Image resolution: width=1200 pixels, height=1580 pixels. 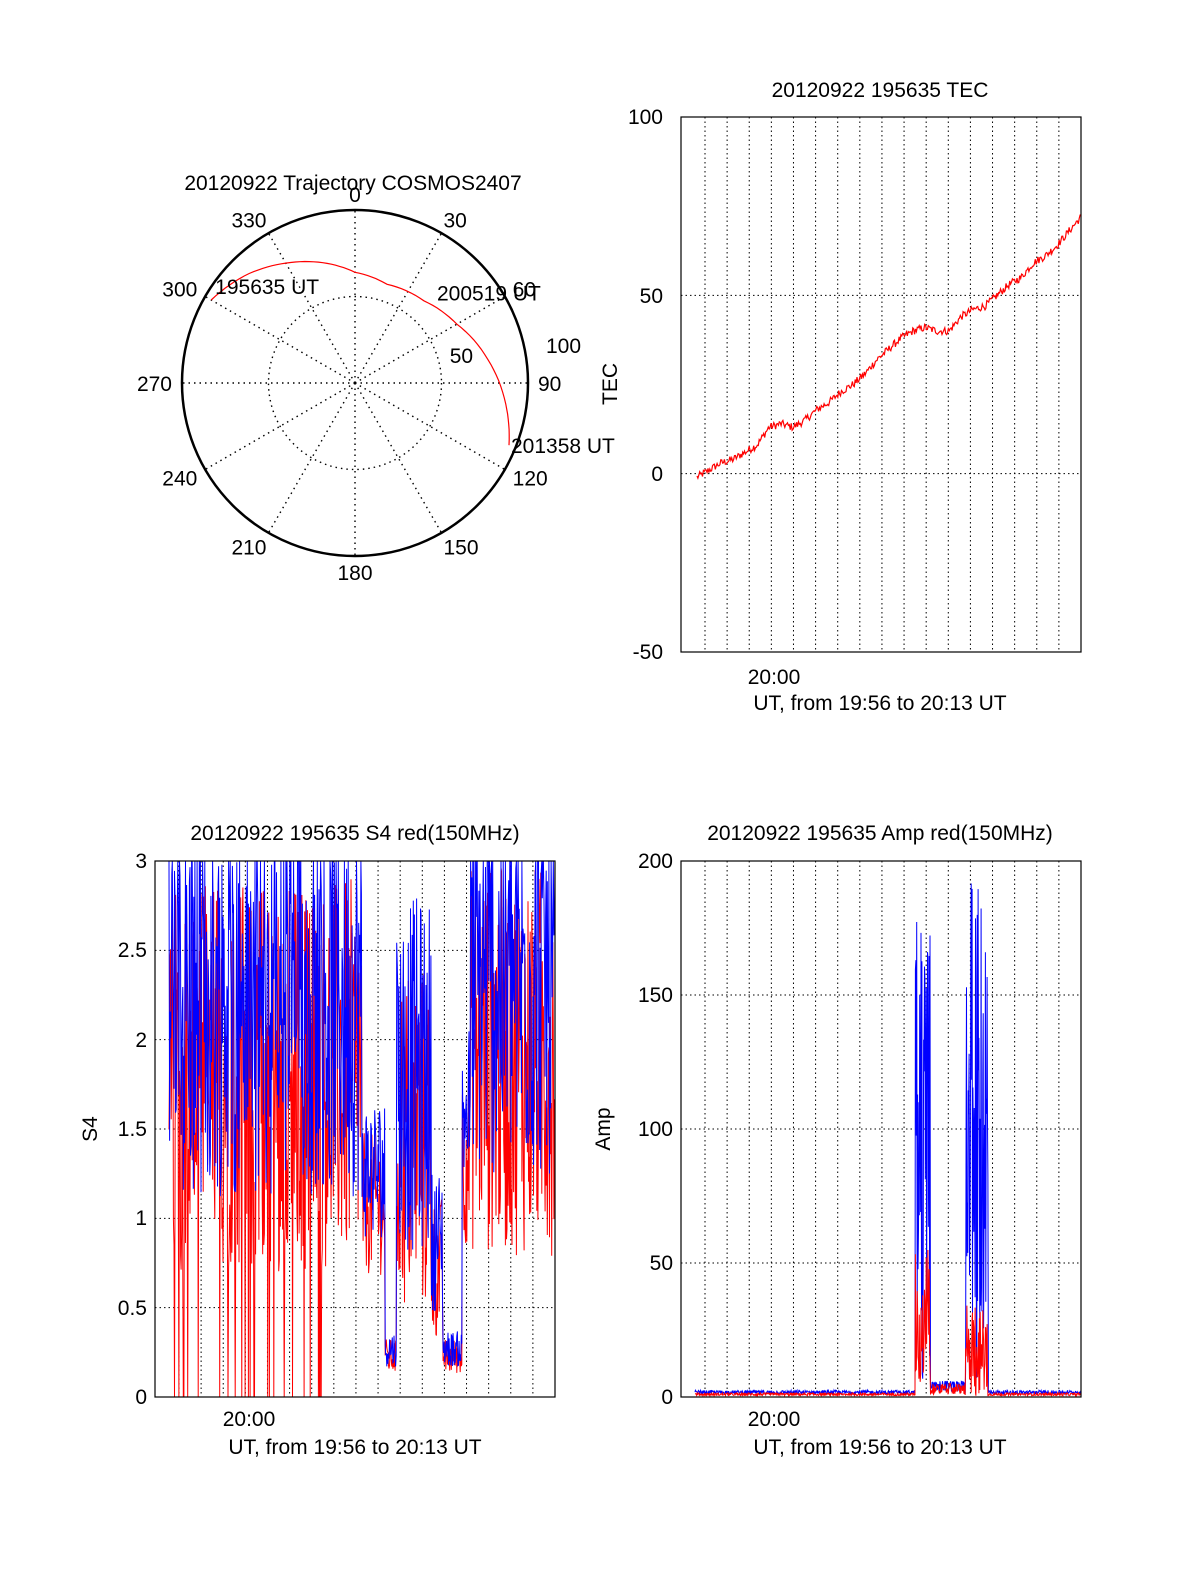 What do you see at coordinates (880, 833) in the screenshot?
I see `amp-title: 20120922 195635 Amp red(150MHz)` at bounding box center [880, 833].